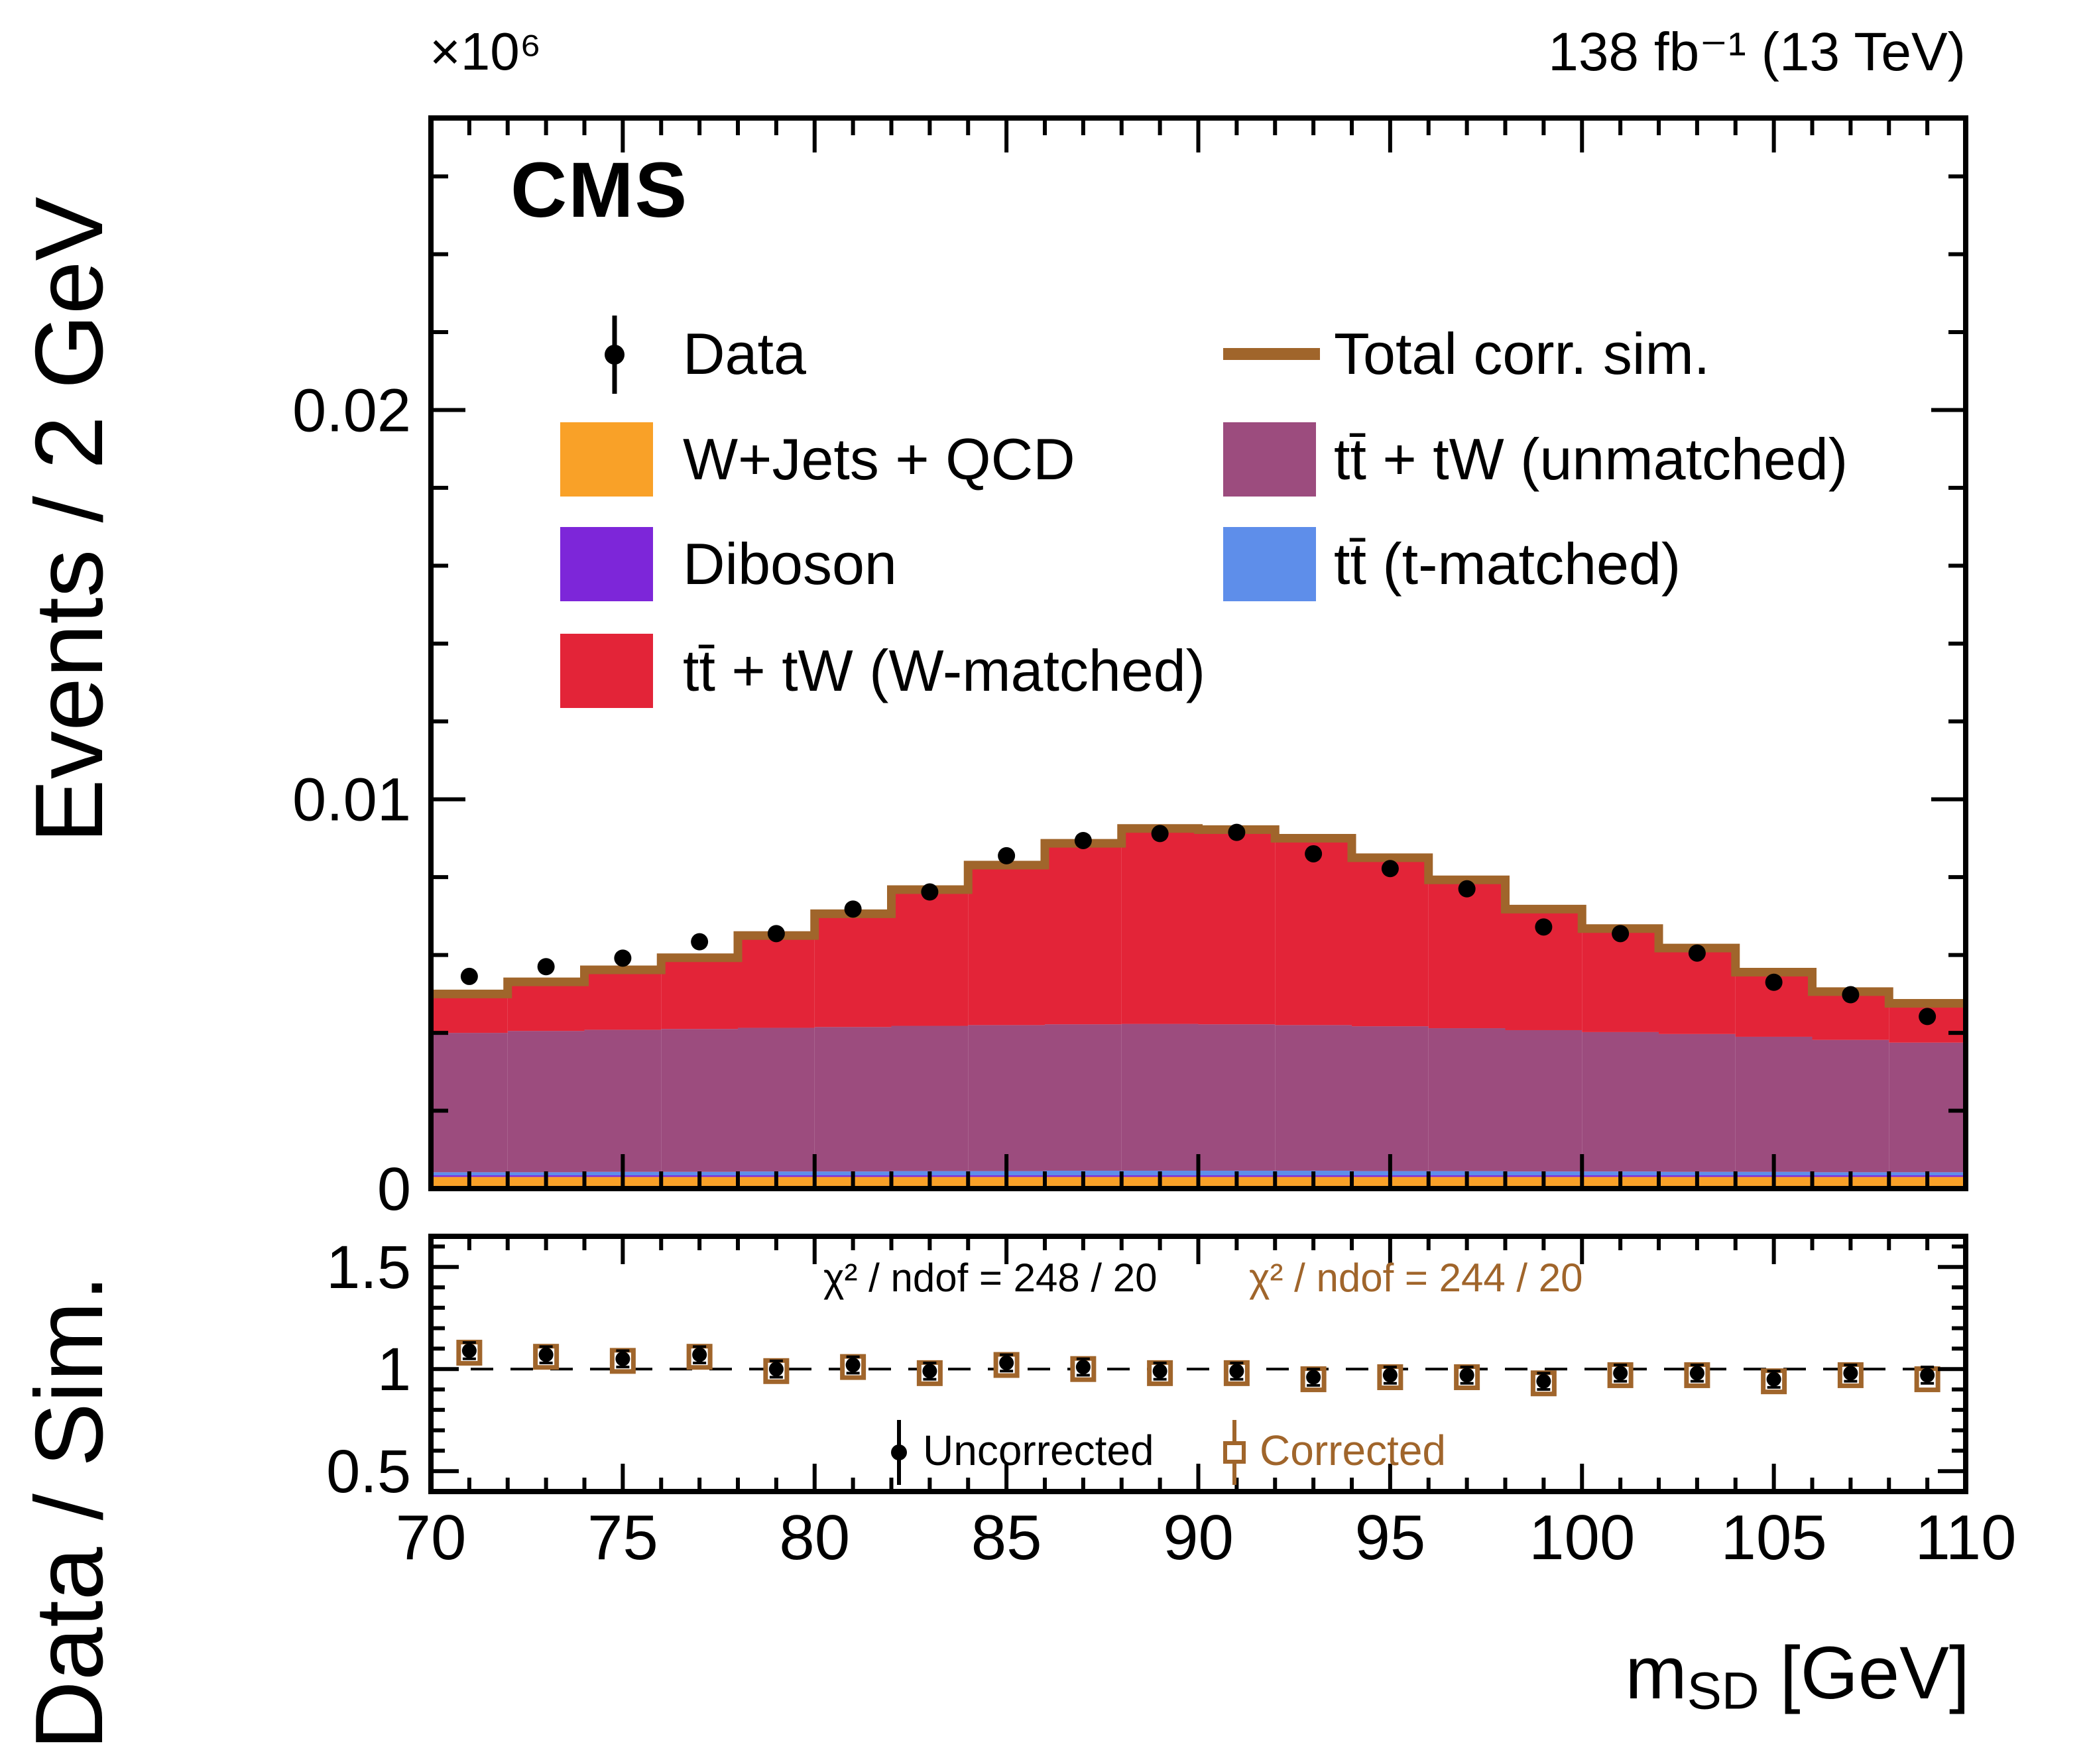  Describe the element at coordinates (1723, 1690) in the screenshot. I see `x-axis-title-sub: SD` at that location.